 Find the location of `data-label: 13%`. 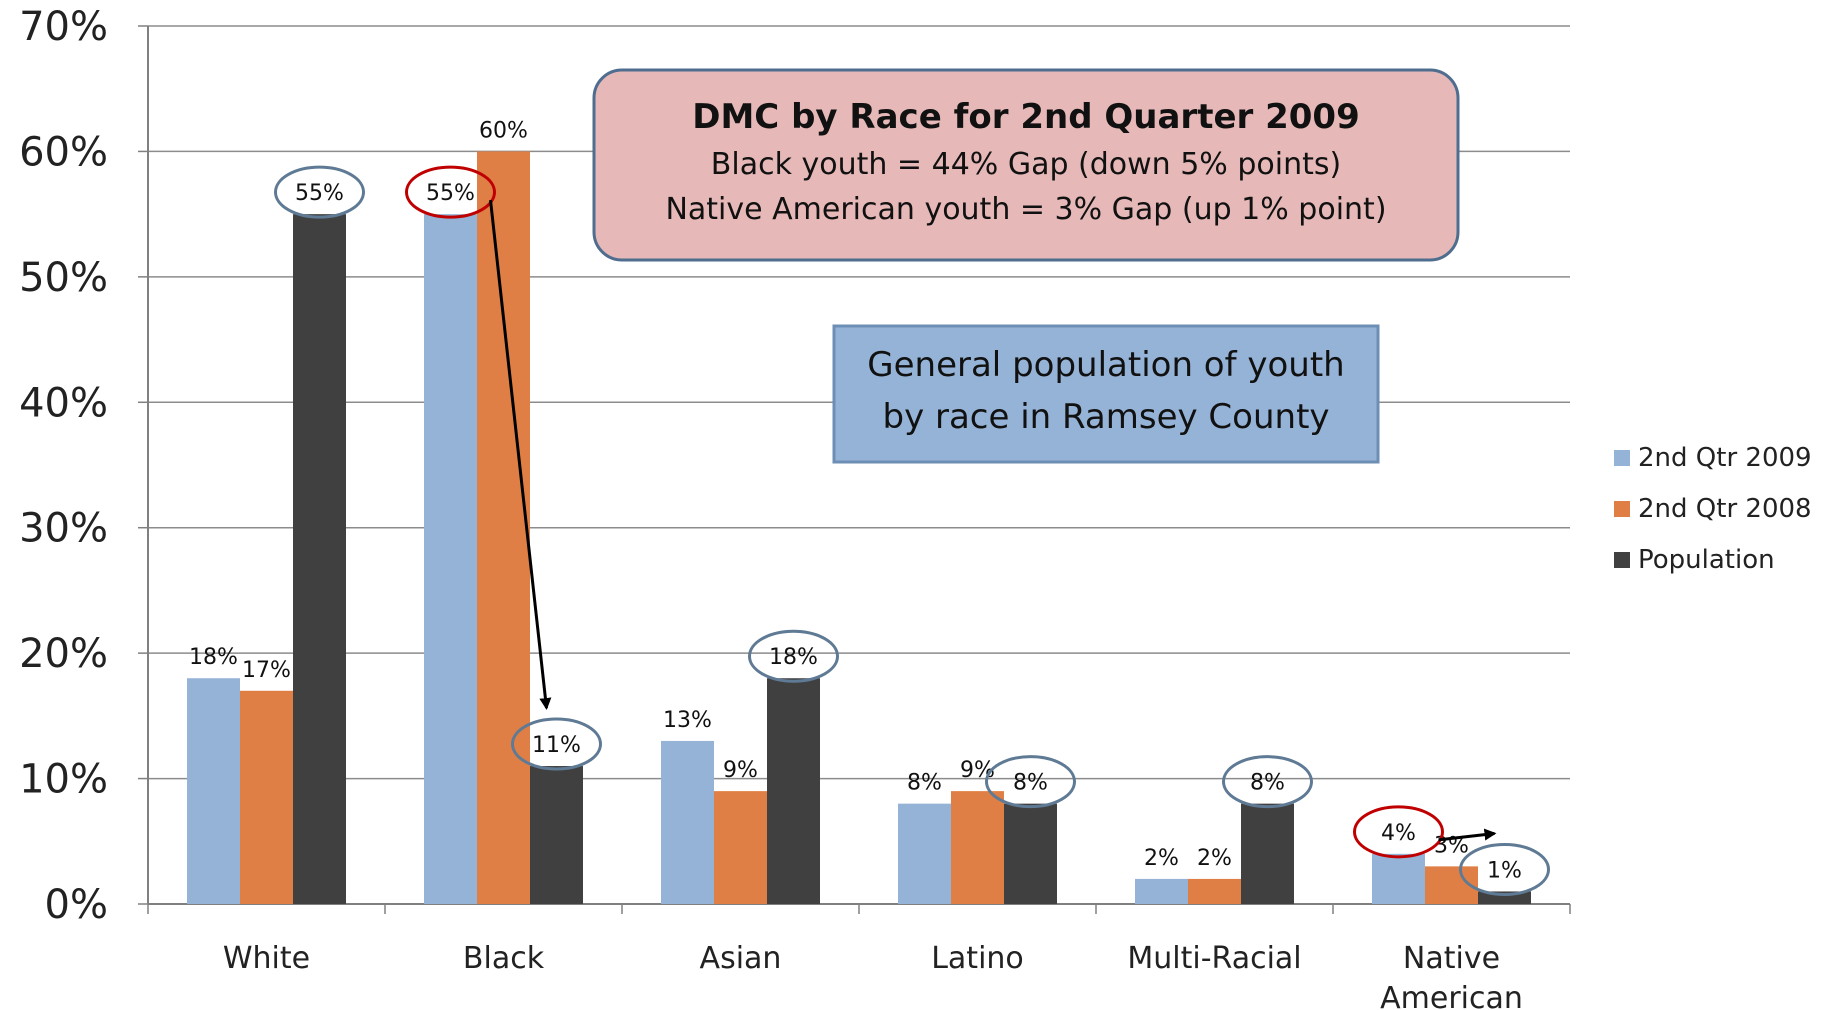

data-label: 13% is located at coordinates (687, 720).